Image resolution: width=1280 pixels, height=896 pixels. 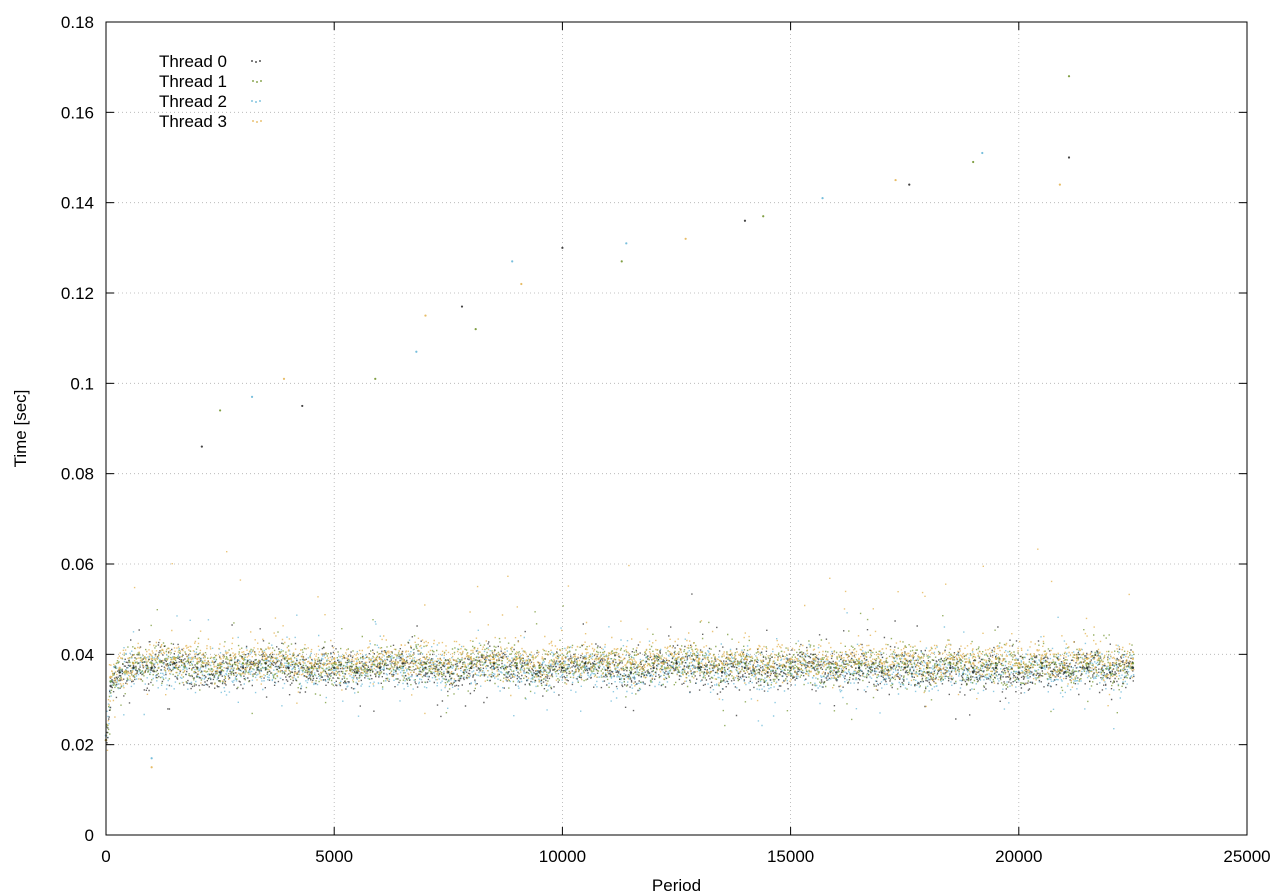 I want to click on x-tick-label: 15000, so click(x=790, y=856).